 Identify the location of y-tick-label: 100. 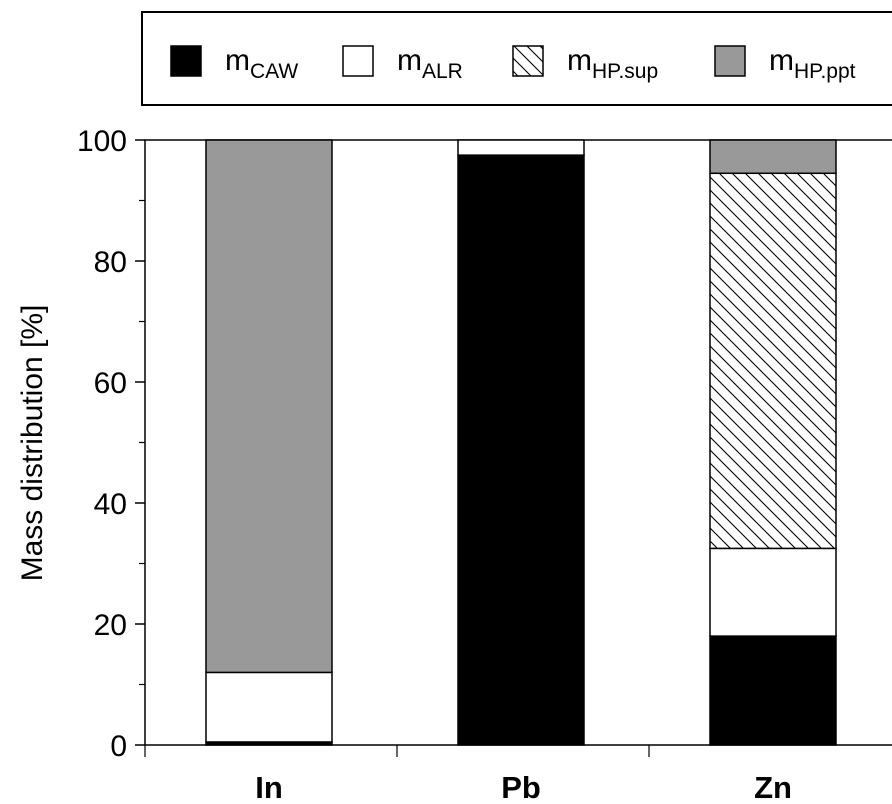
(102, 141).